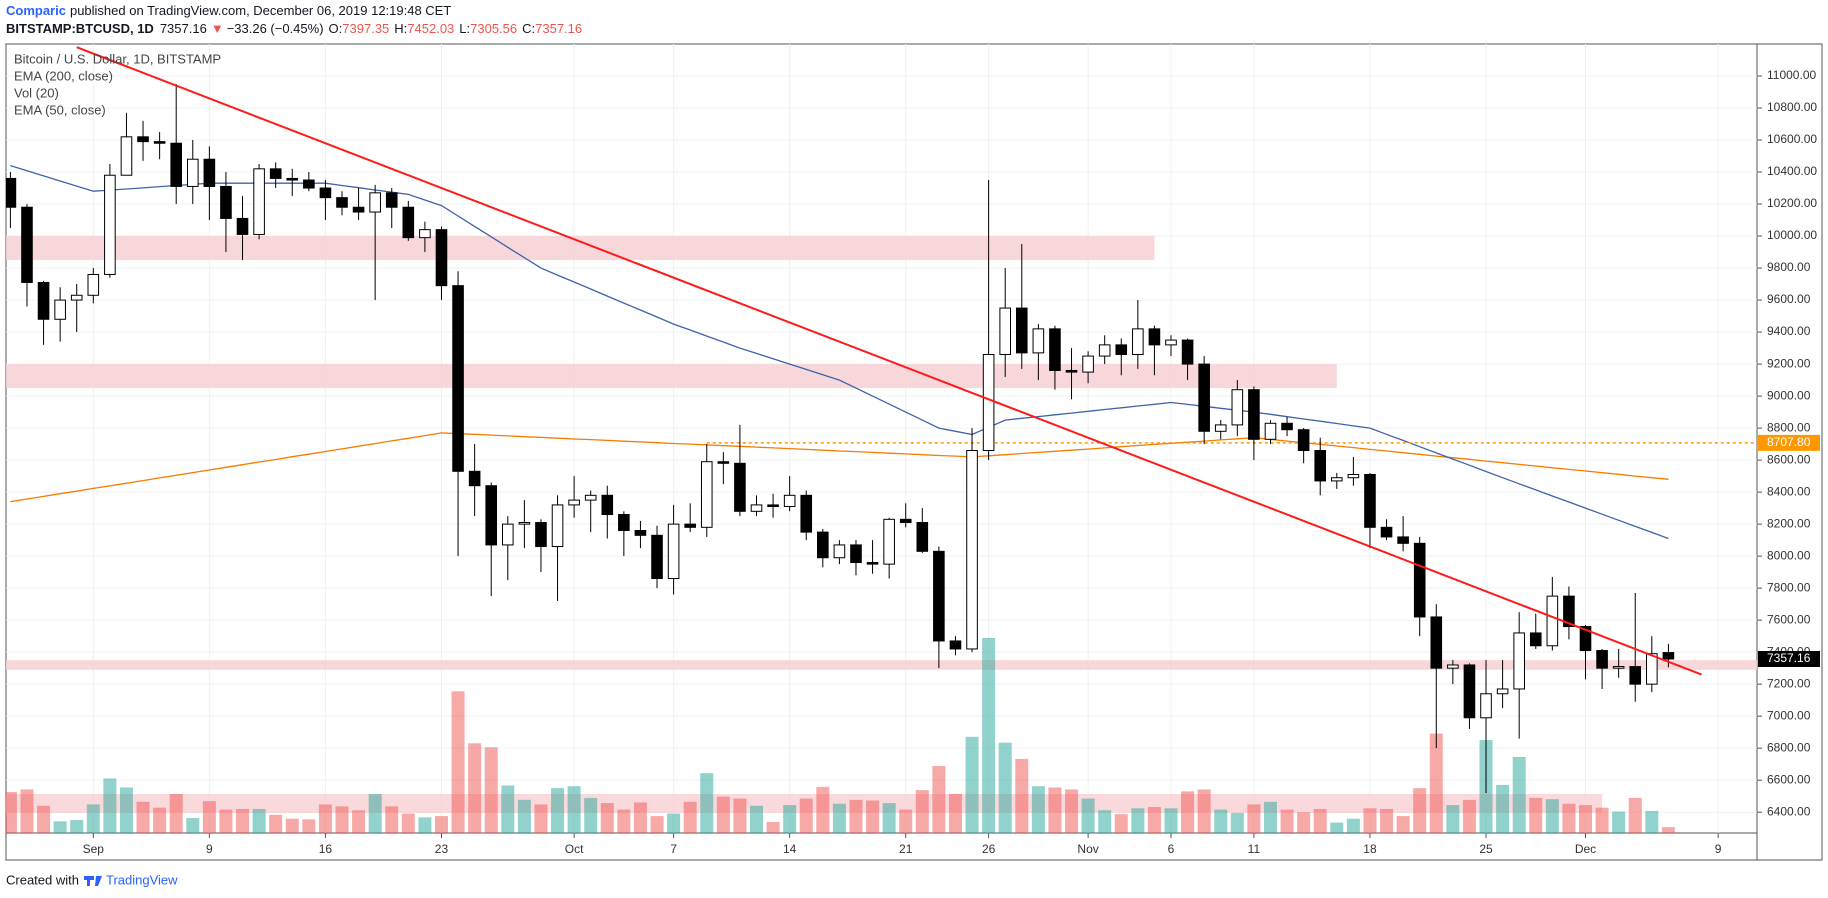  What do you see at coordinates (430, 28) in the screenshot?
I see `high-value: 7452.03` at bounding box center [430, 28].